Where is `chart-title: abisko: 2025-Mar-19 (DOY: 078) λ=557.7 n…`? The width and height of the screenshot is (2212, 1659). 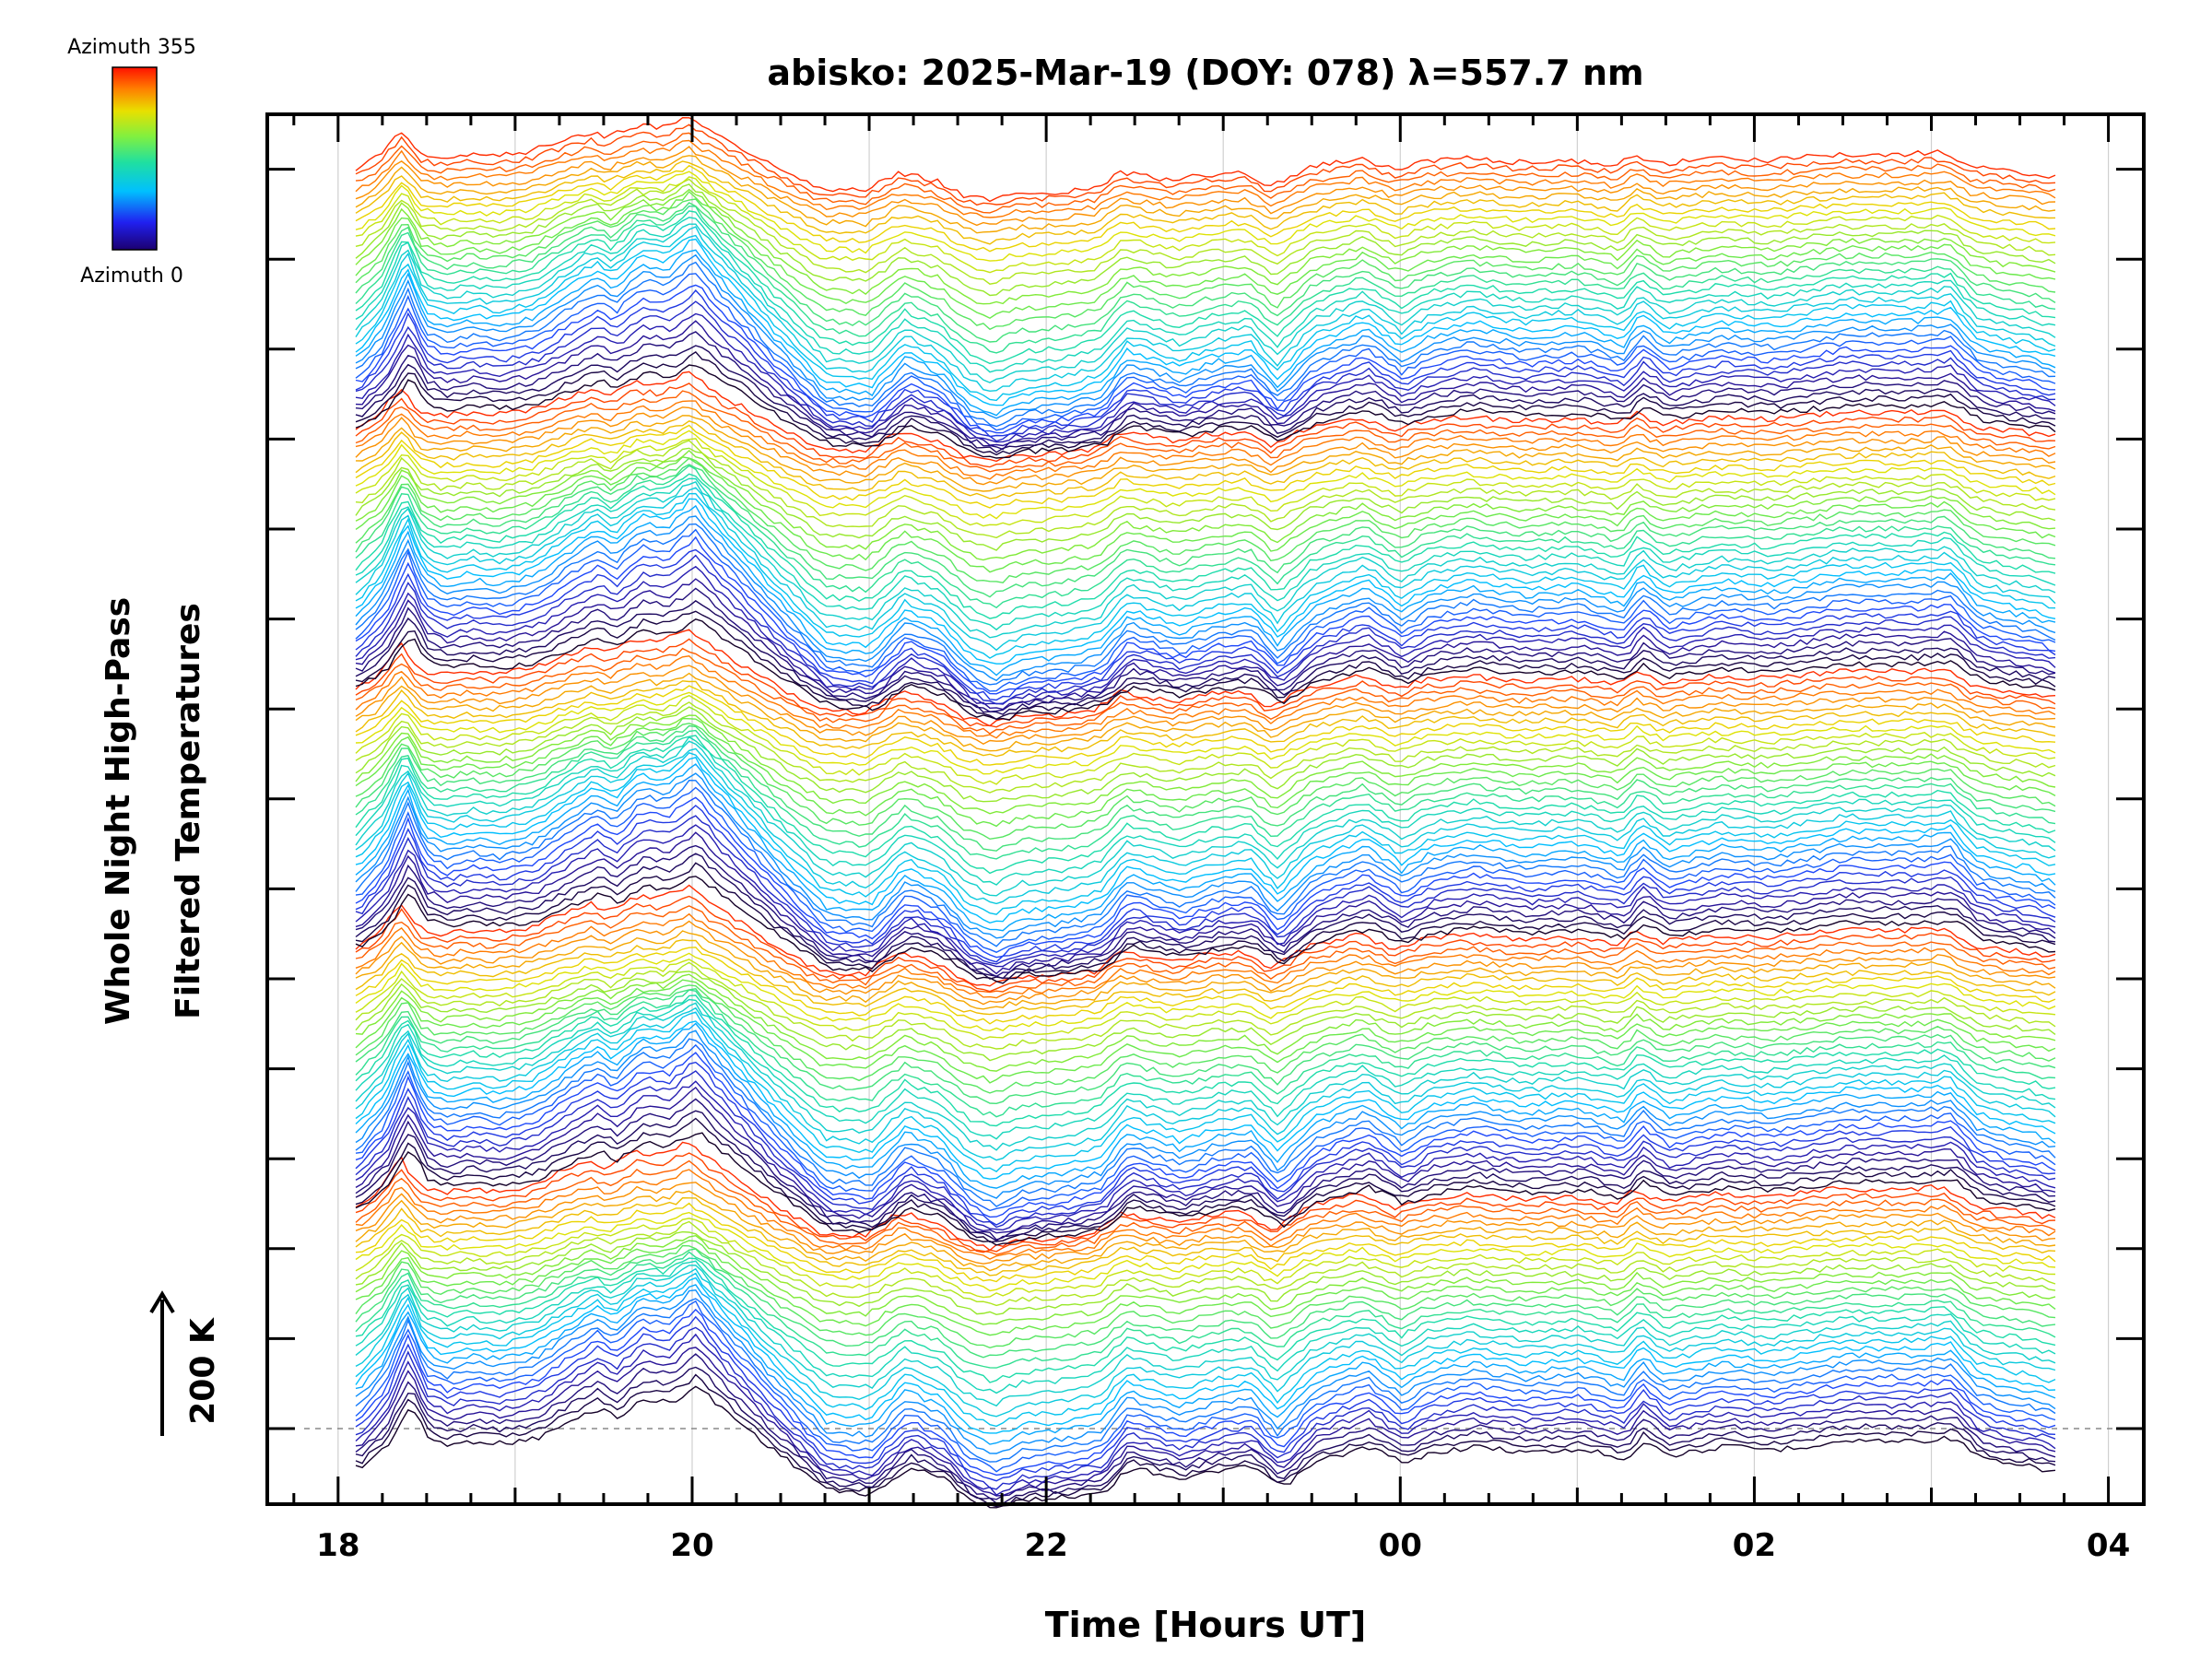 chart-title: abisko: 2025-Mar-19 (DOY: 078) λ=557.7 n… is located at coordinates (1205, 73).